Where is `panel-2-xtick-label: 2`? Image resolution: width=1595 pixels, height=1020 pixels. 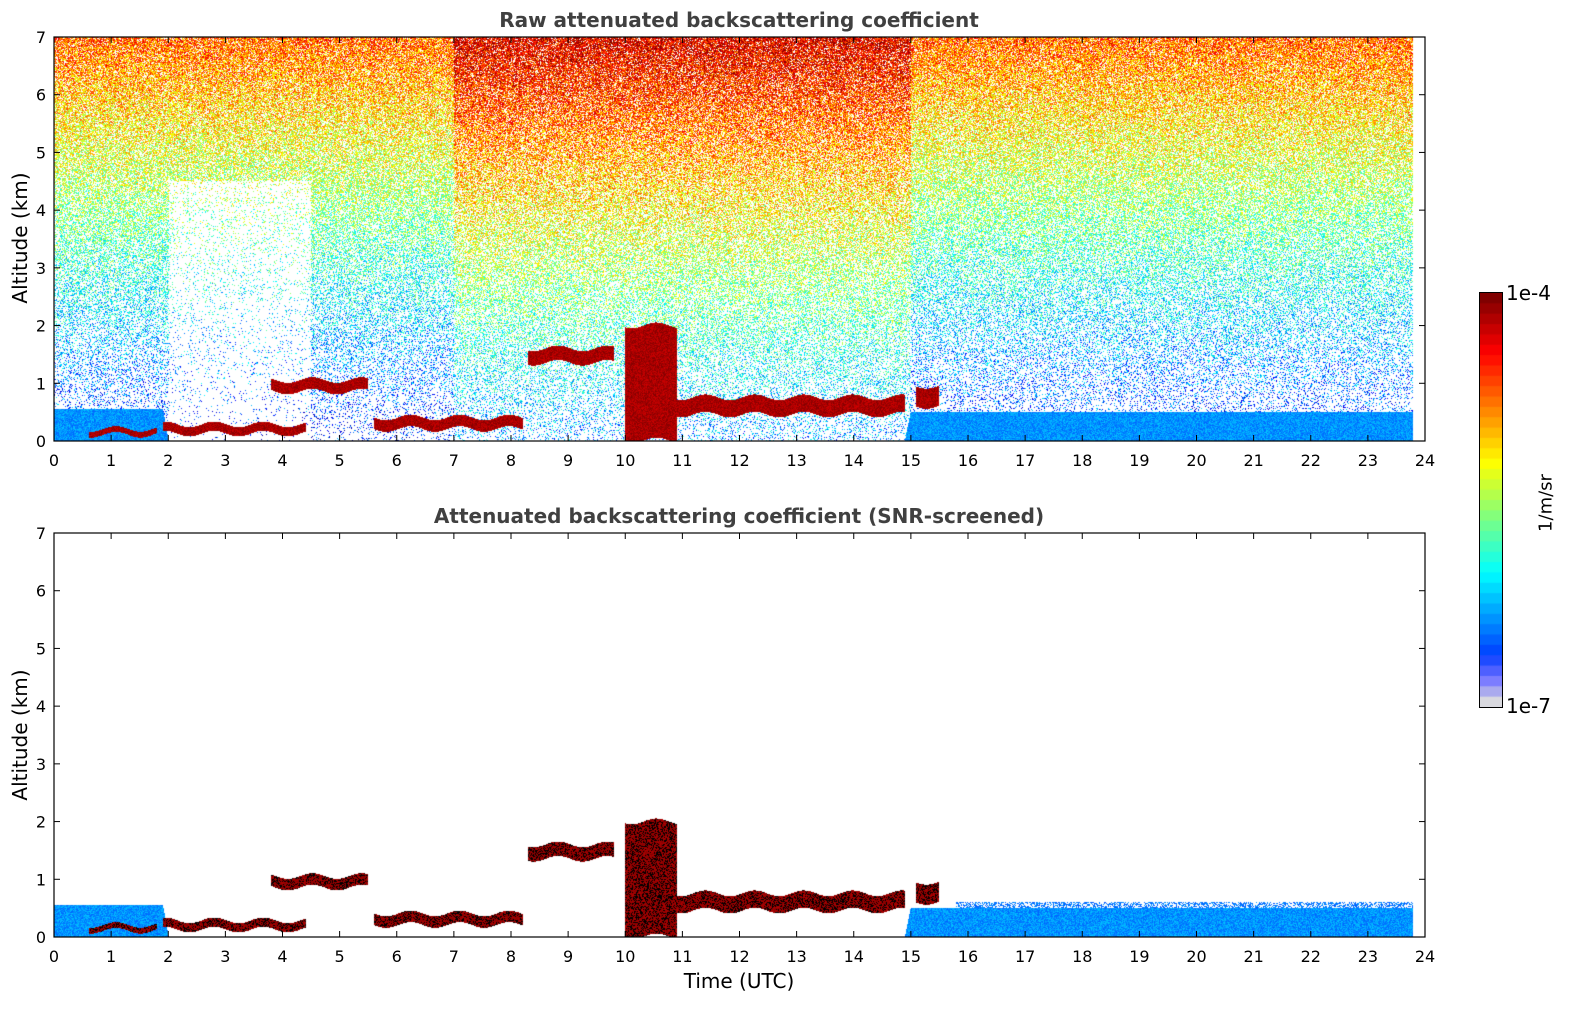 panel-2-xtick-label: 2 is located at coordinates (168, 956).